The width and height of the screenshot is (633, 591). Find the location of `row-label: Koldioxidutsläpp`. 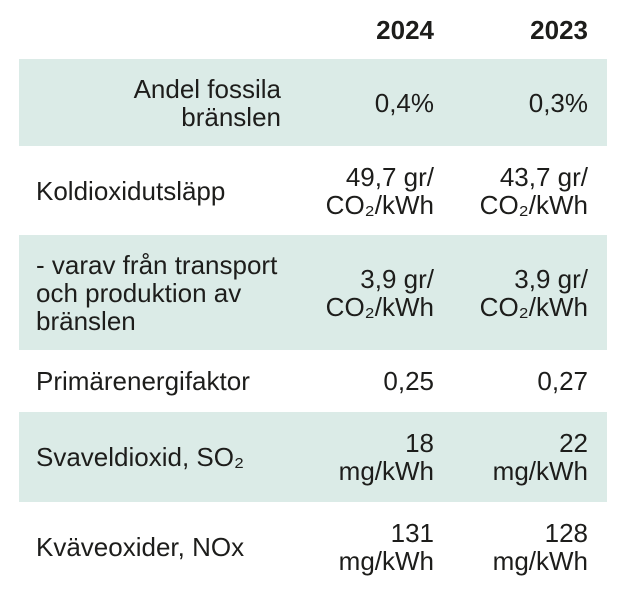

row-label: Koldioxidutsläpp is located at coordinates (131, 190).